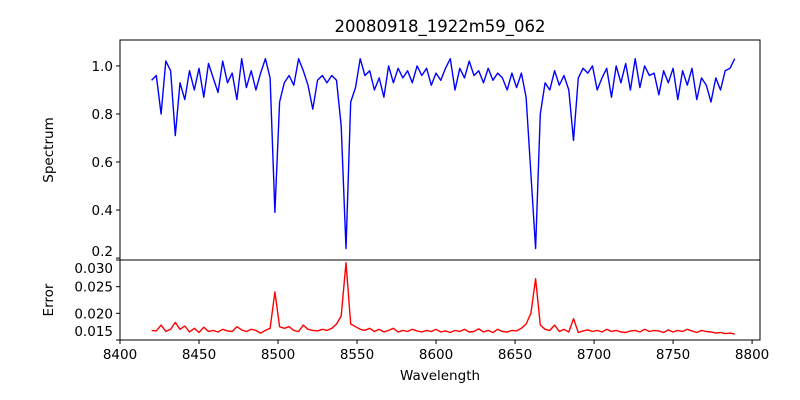 Image resolution: width=800 pixels, height=400 pixels. What do you see at coordinates (93, 332) in the screenshot?
I see `y-tick-label: 0.015` at bounding box center [93, 332].